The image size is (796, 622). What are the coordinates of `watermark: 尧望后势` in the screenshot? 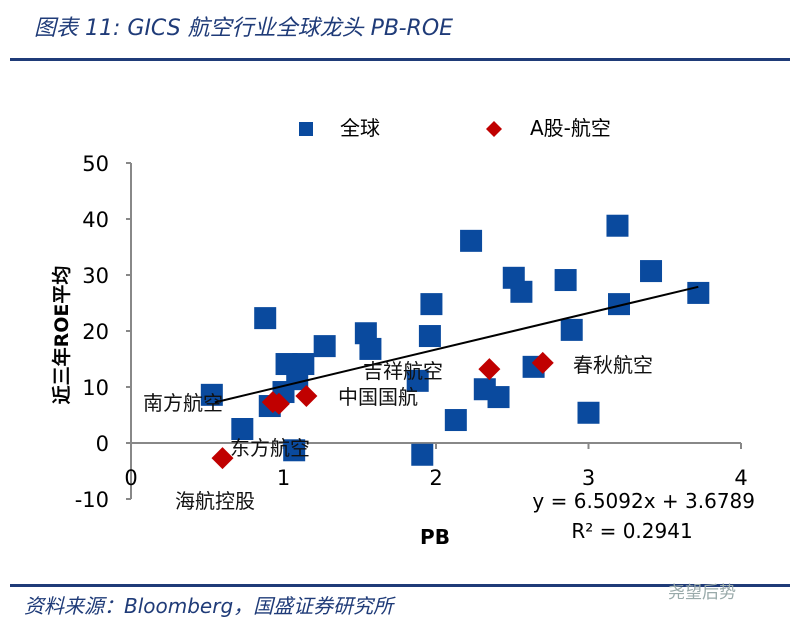 It's located at (702, 593).